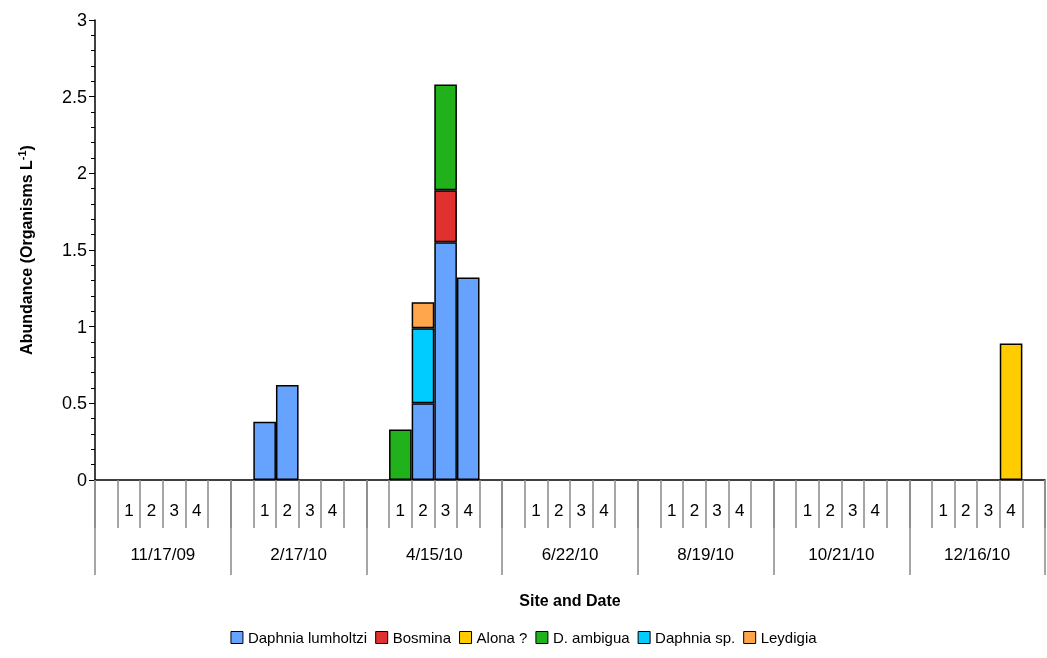  What do you see at coordinates (74, 250) in the screenshot?
I see `y-tick-label: 1.5` at bounding box center [74, 250].